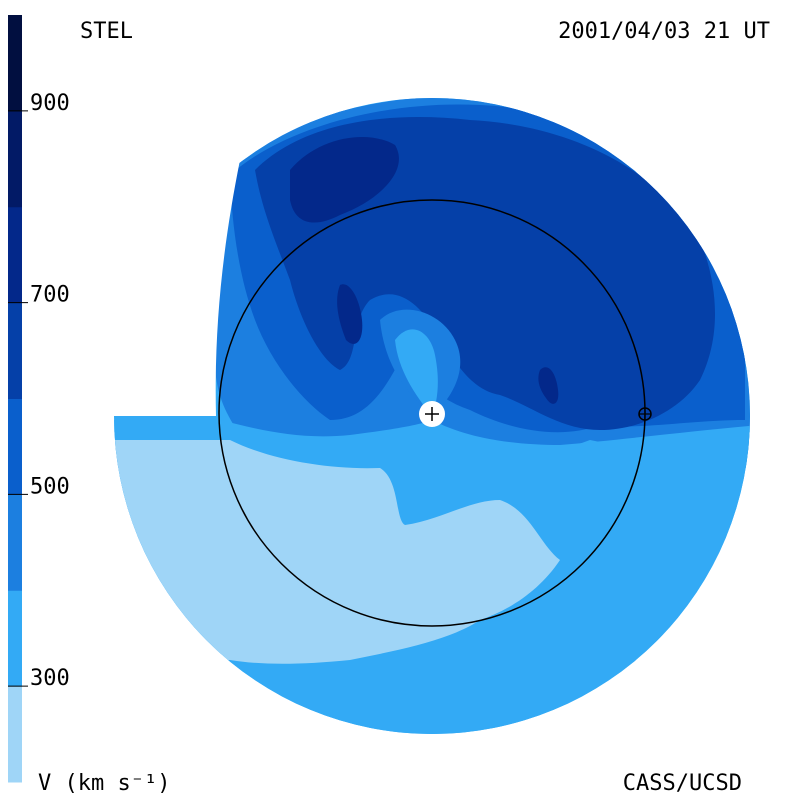 The height and width of the screenshot is (800, 800). I want to click on earth-marker, so click(645, 414).